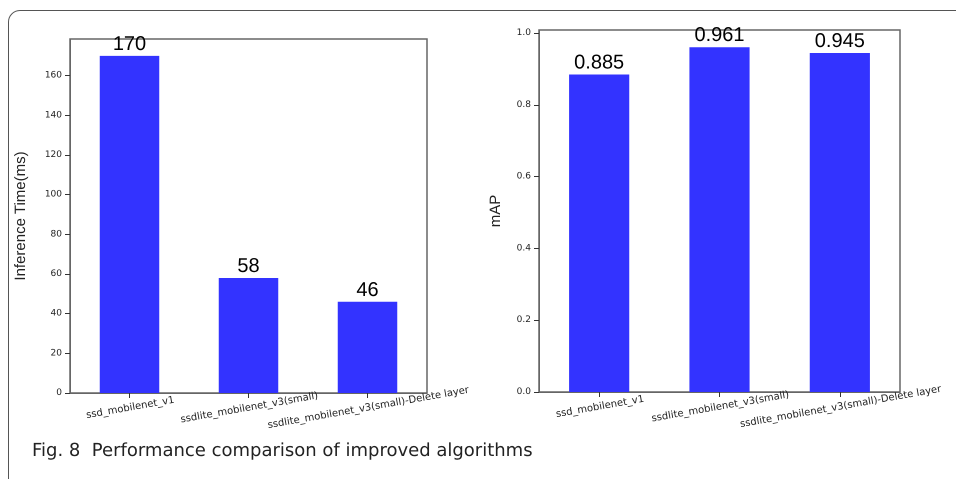 The width and height of the screenshot is (956, 479). What do you see at coordinates (56, 313) in the screenshot?
I see `y-tick-label: 40` at bounding box center [56, 313].